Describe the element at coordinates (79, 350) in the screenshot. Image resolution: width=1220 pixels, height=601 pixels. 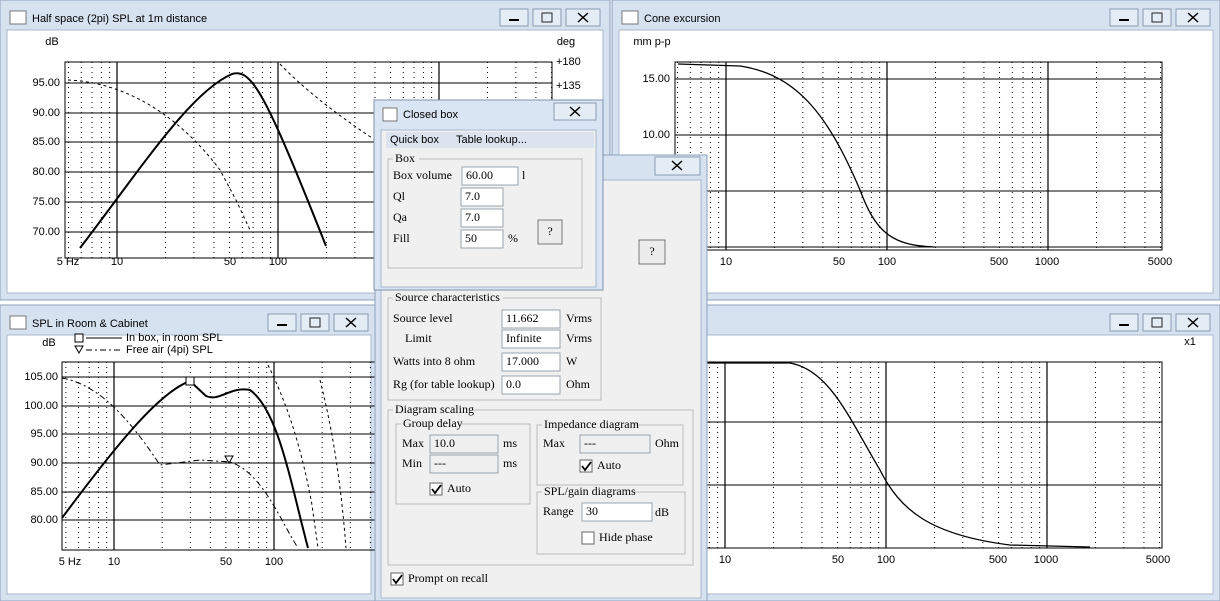
I see `legend-marker` at that location.